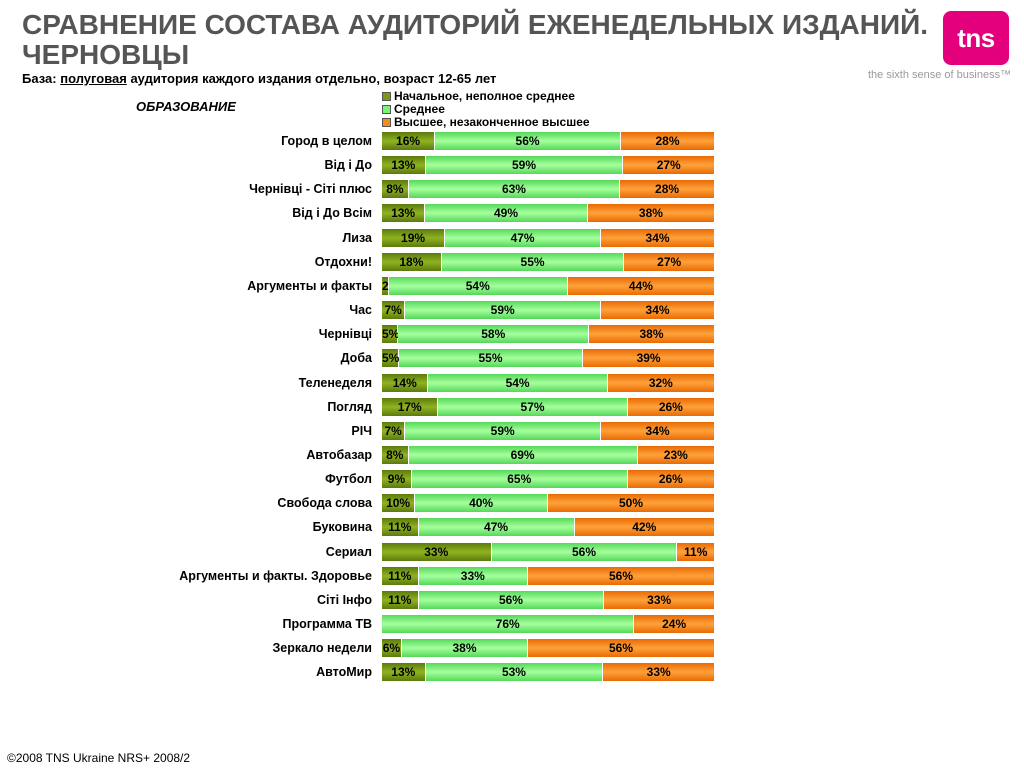 This screenshot has height=768, width=1024. What do you see at coordinates (39, 78) in the screenshot?
I see `base-label: База:` at bounding box center [39, 78].